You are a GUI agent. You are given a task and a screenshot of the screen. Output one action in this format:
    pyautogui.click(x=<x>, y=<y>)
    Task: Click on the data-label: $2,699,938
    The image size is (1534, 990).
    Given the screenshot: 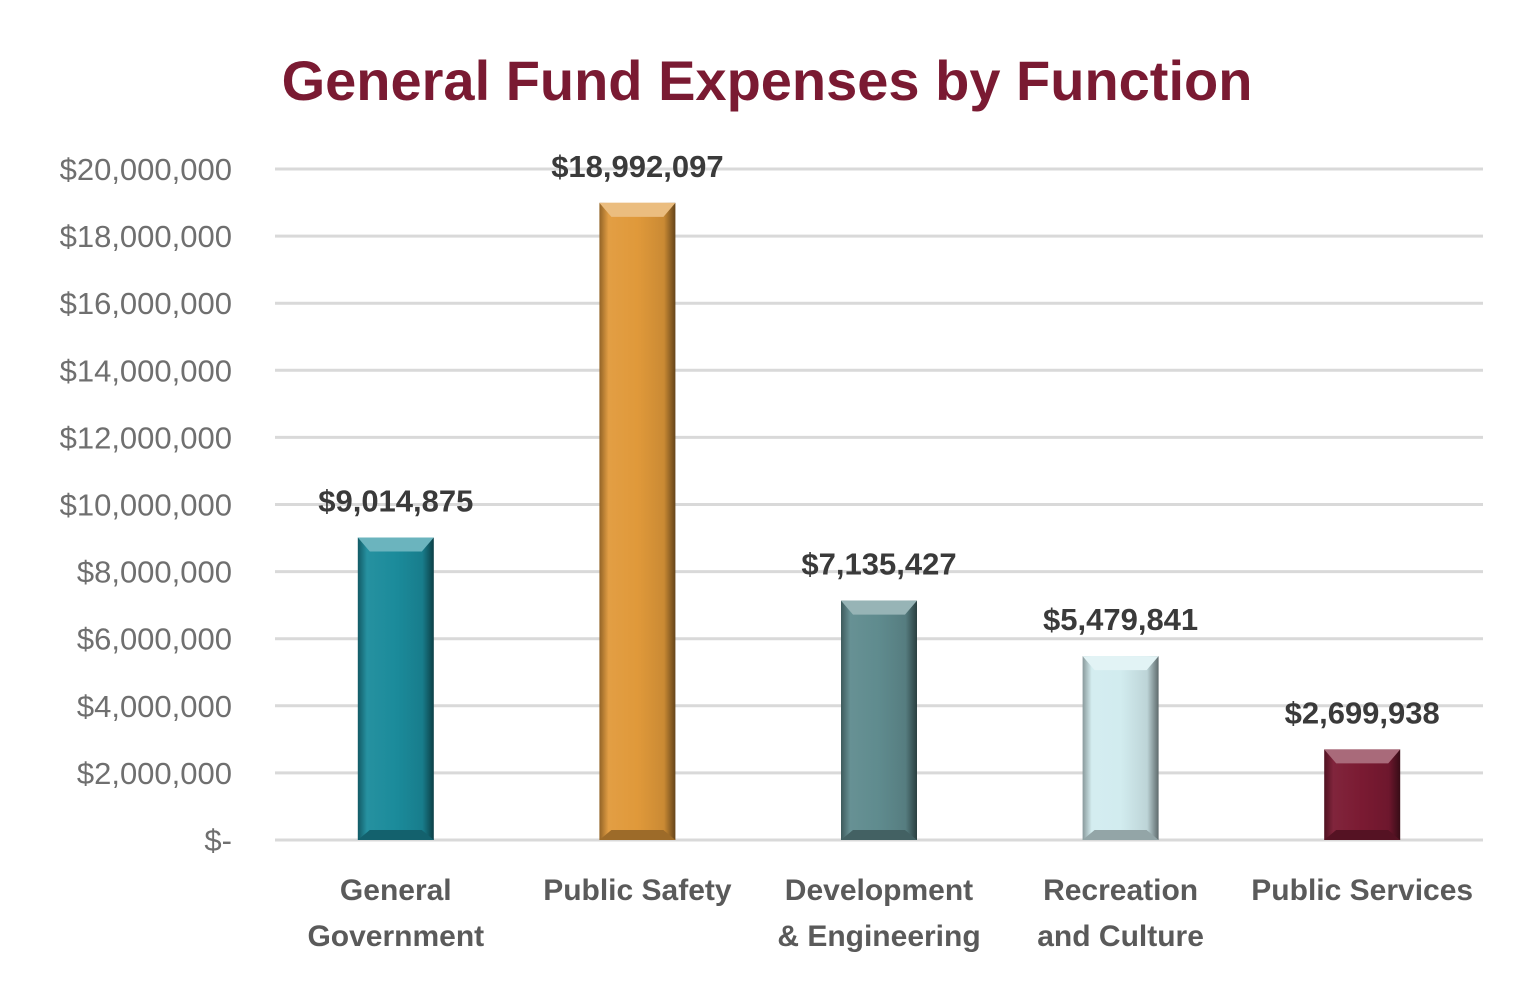 What is the action you would take?
    pyautogui.click(x=1362, y=712)
    